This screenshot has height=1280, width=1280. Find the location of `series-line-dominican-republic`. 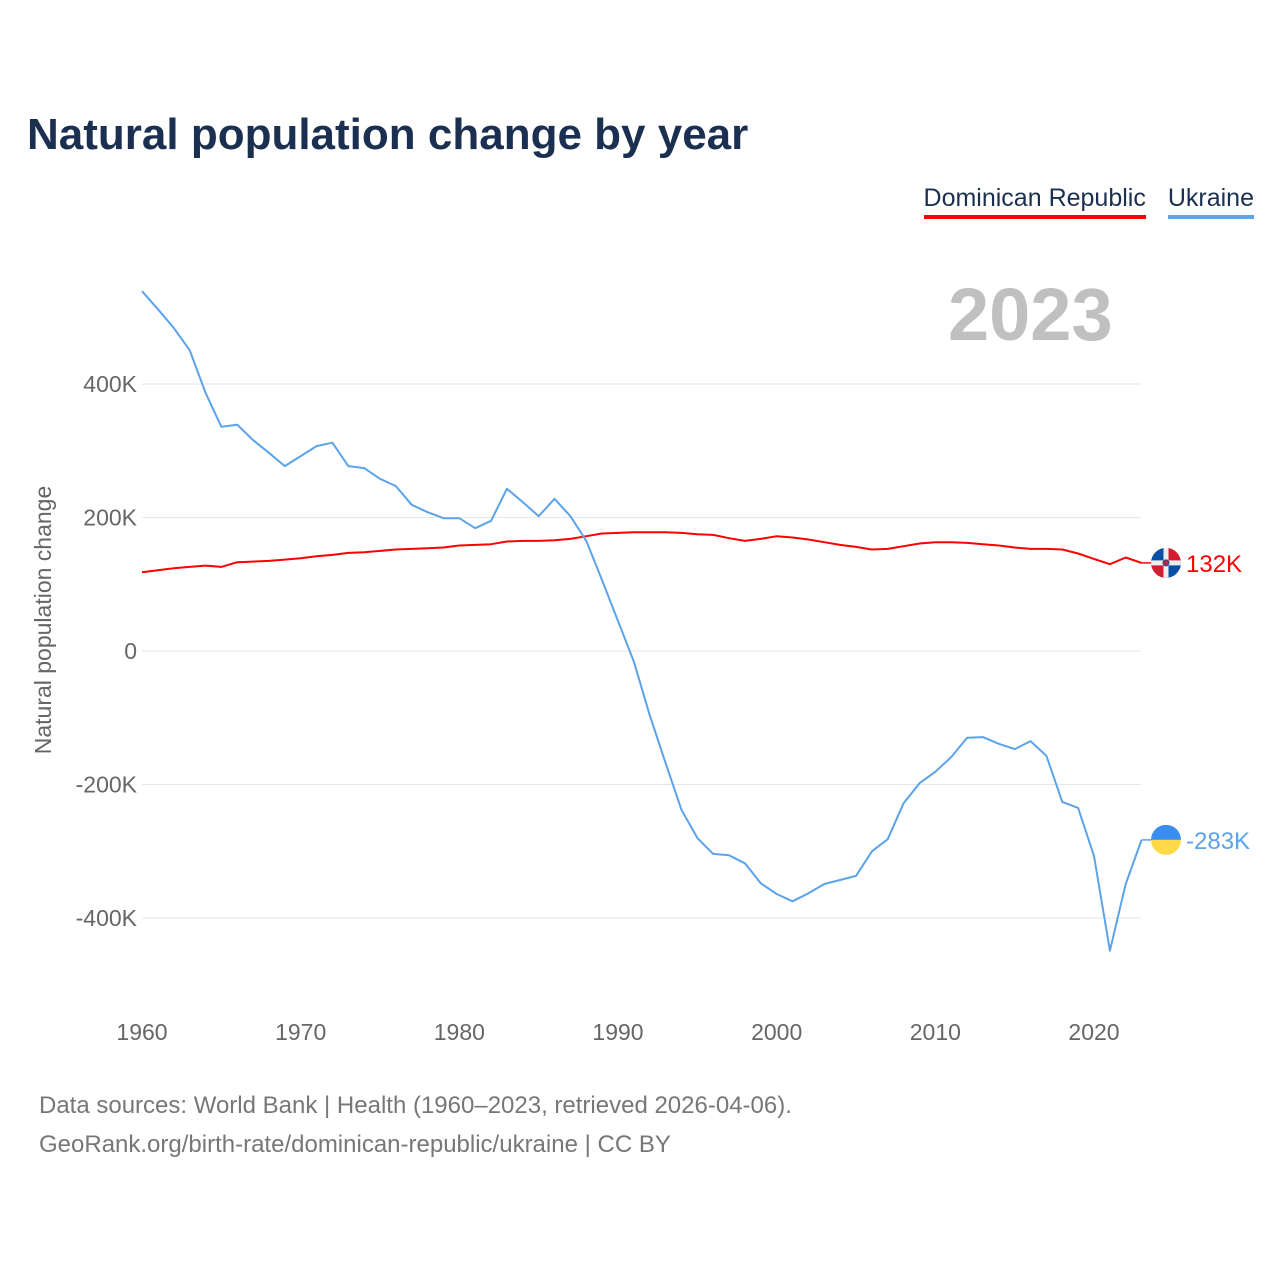

series-line-dominican-republic is located at coordinates (641, 552).